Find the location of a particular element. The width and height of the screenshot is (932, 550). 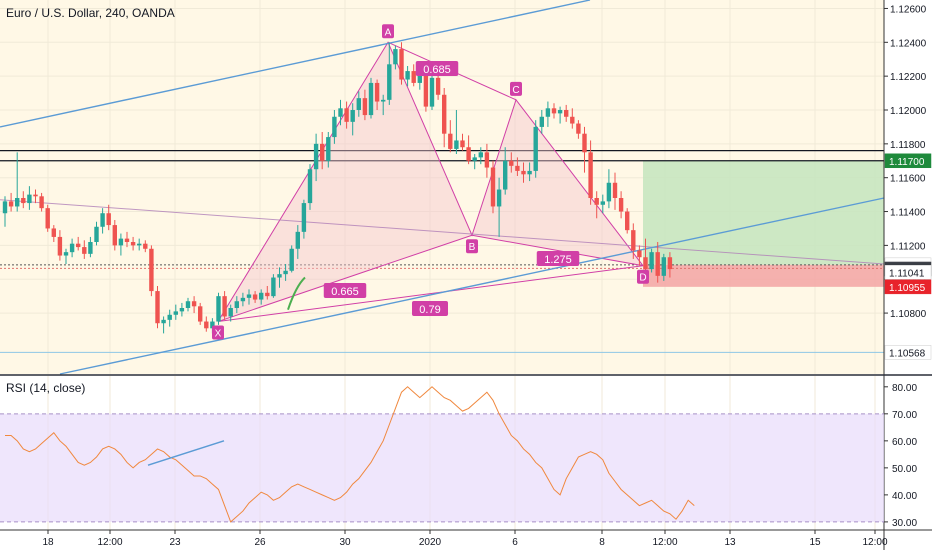

time-tick-label: 18 is located at coordinates (48, 542).